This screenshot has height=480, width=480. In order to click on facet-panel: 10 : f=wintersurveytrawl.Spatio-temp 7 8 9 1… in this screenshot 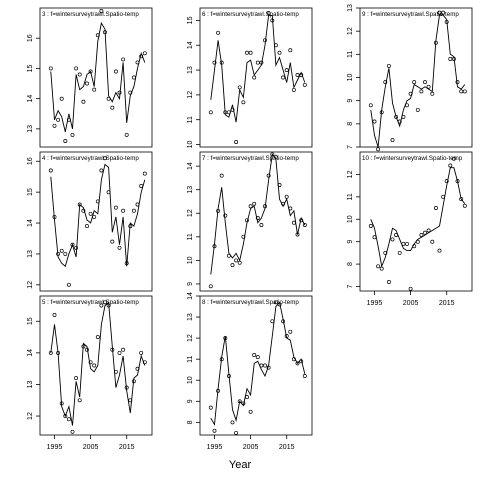, I will do `click(410, 229)`.